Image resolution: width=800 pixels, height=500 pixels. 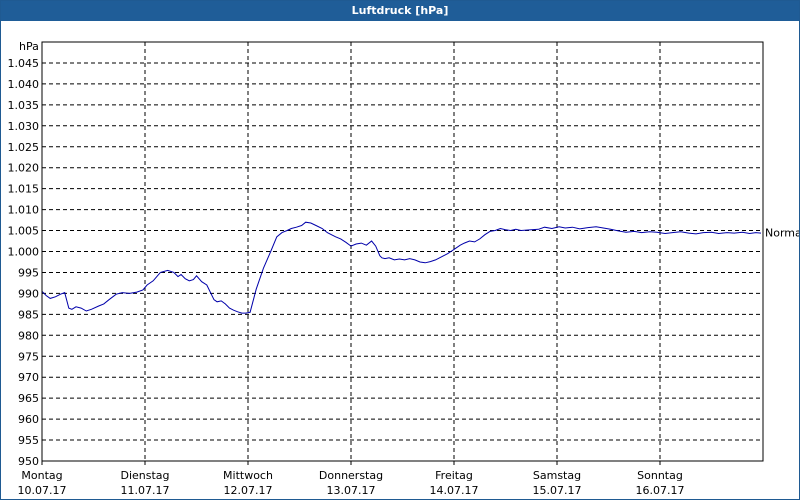 What do you see at coordinates (557, 490) in the screenshot?
I see `x-date-label: 15.07.17` at bounding box center [557, 490].